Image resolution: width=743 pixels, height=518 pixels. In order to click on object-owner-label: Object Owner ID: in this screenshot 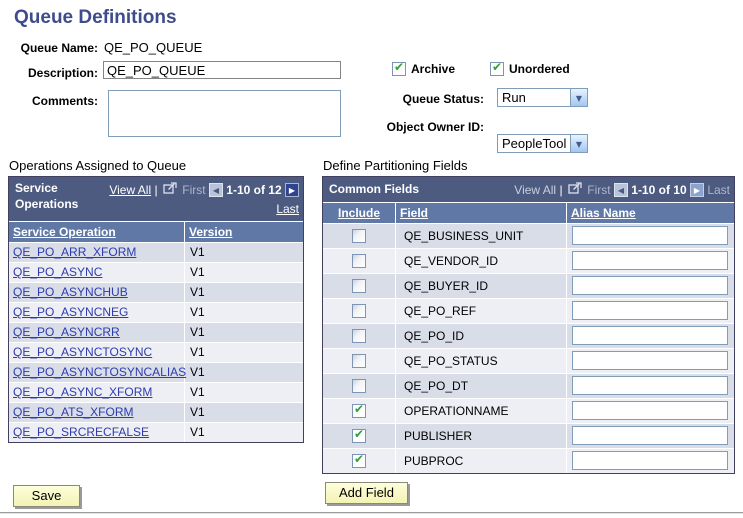, I will do `click(435, 127)`.